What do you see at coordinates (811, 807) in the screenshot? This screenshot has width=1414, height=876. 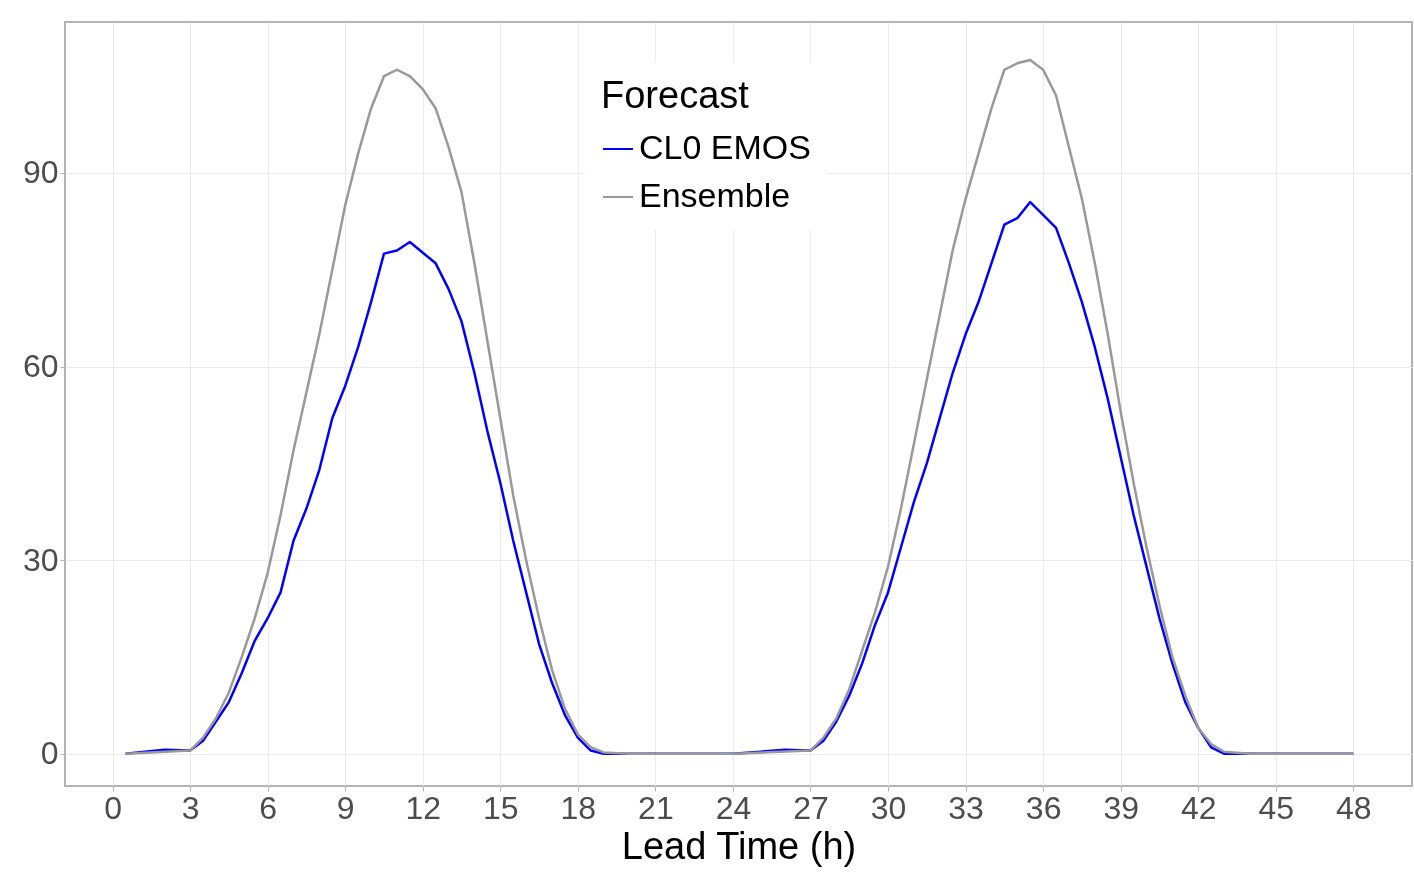 I see `x-tick-label: 27` at bounding box center [811, 807].